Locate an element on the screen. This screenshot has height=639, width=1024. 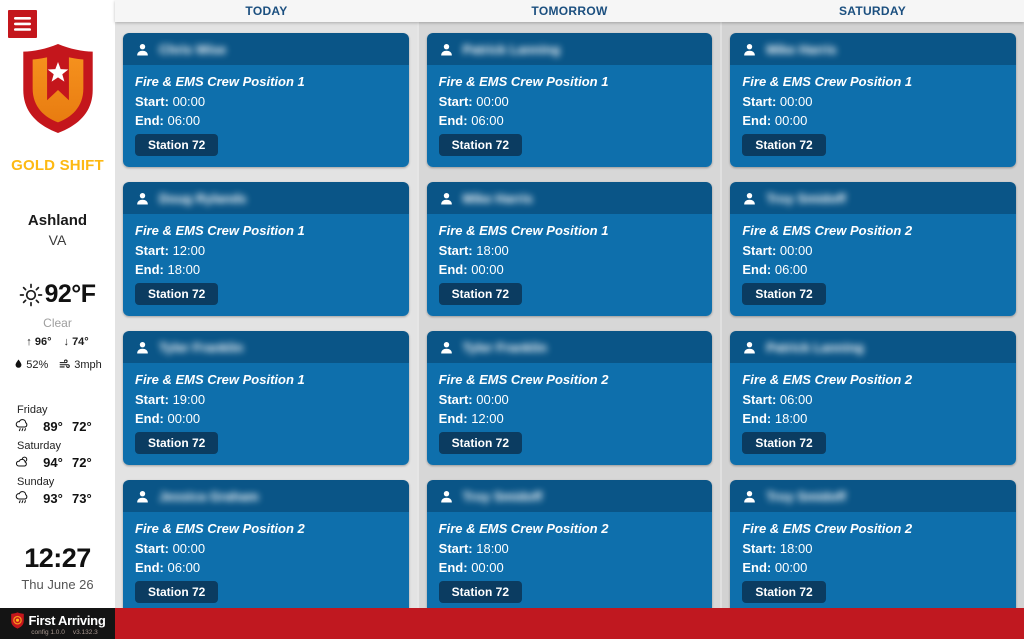
partly-cloudy-icon is located at coordinates (24, 462).